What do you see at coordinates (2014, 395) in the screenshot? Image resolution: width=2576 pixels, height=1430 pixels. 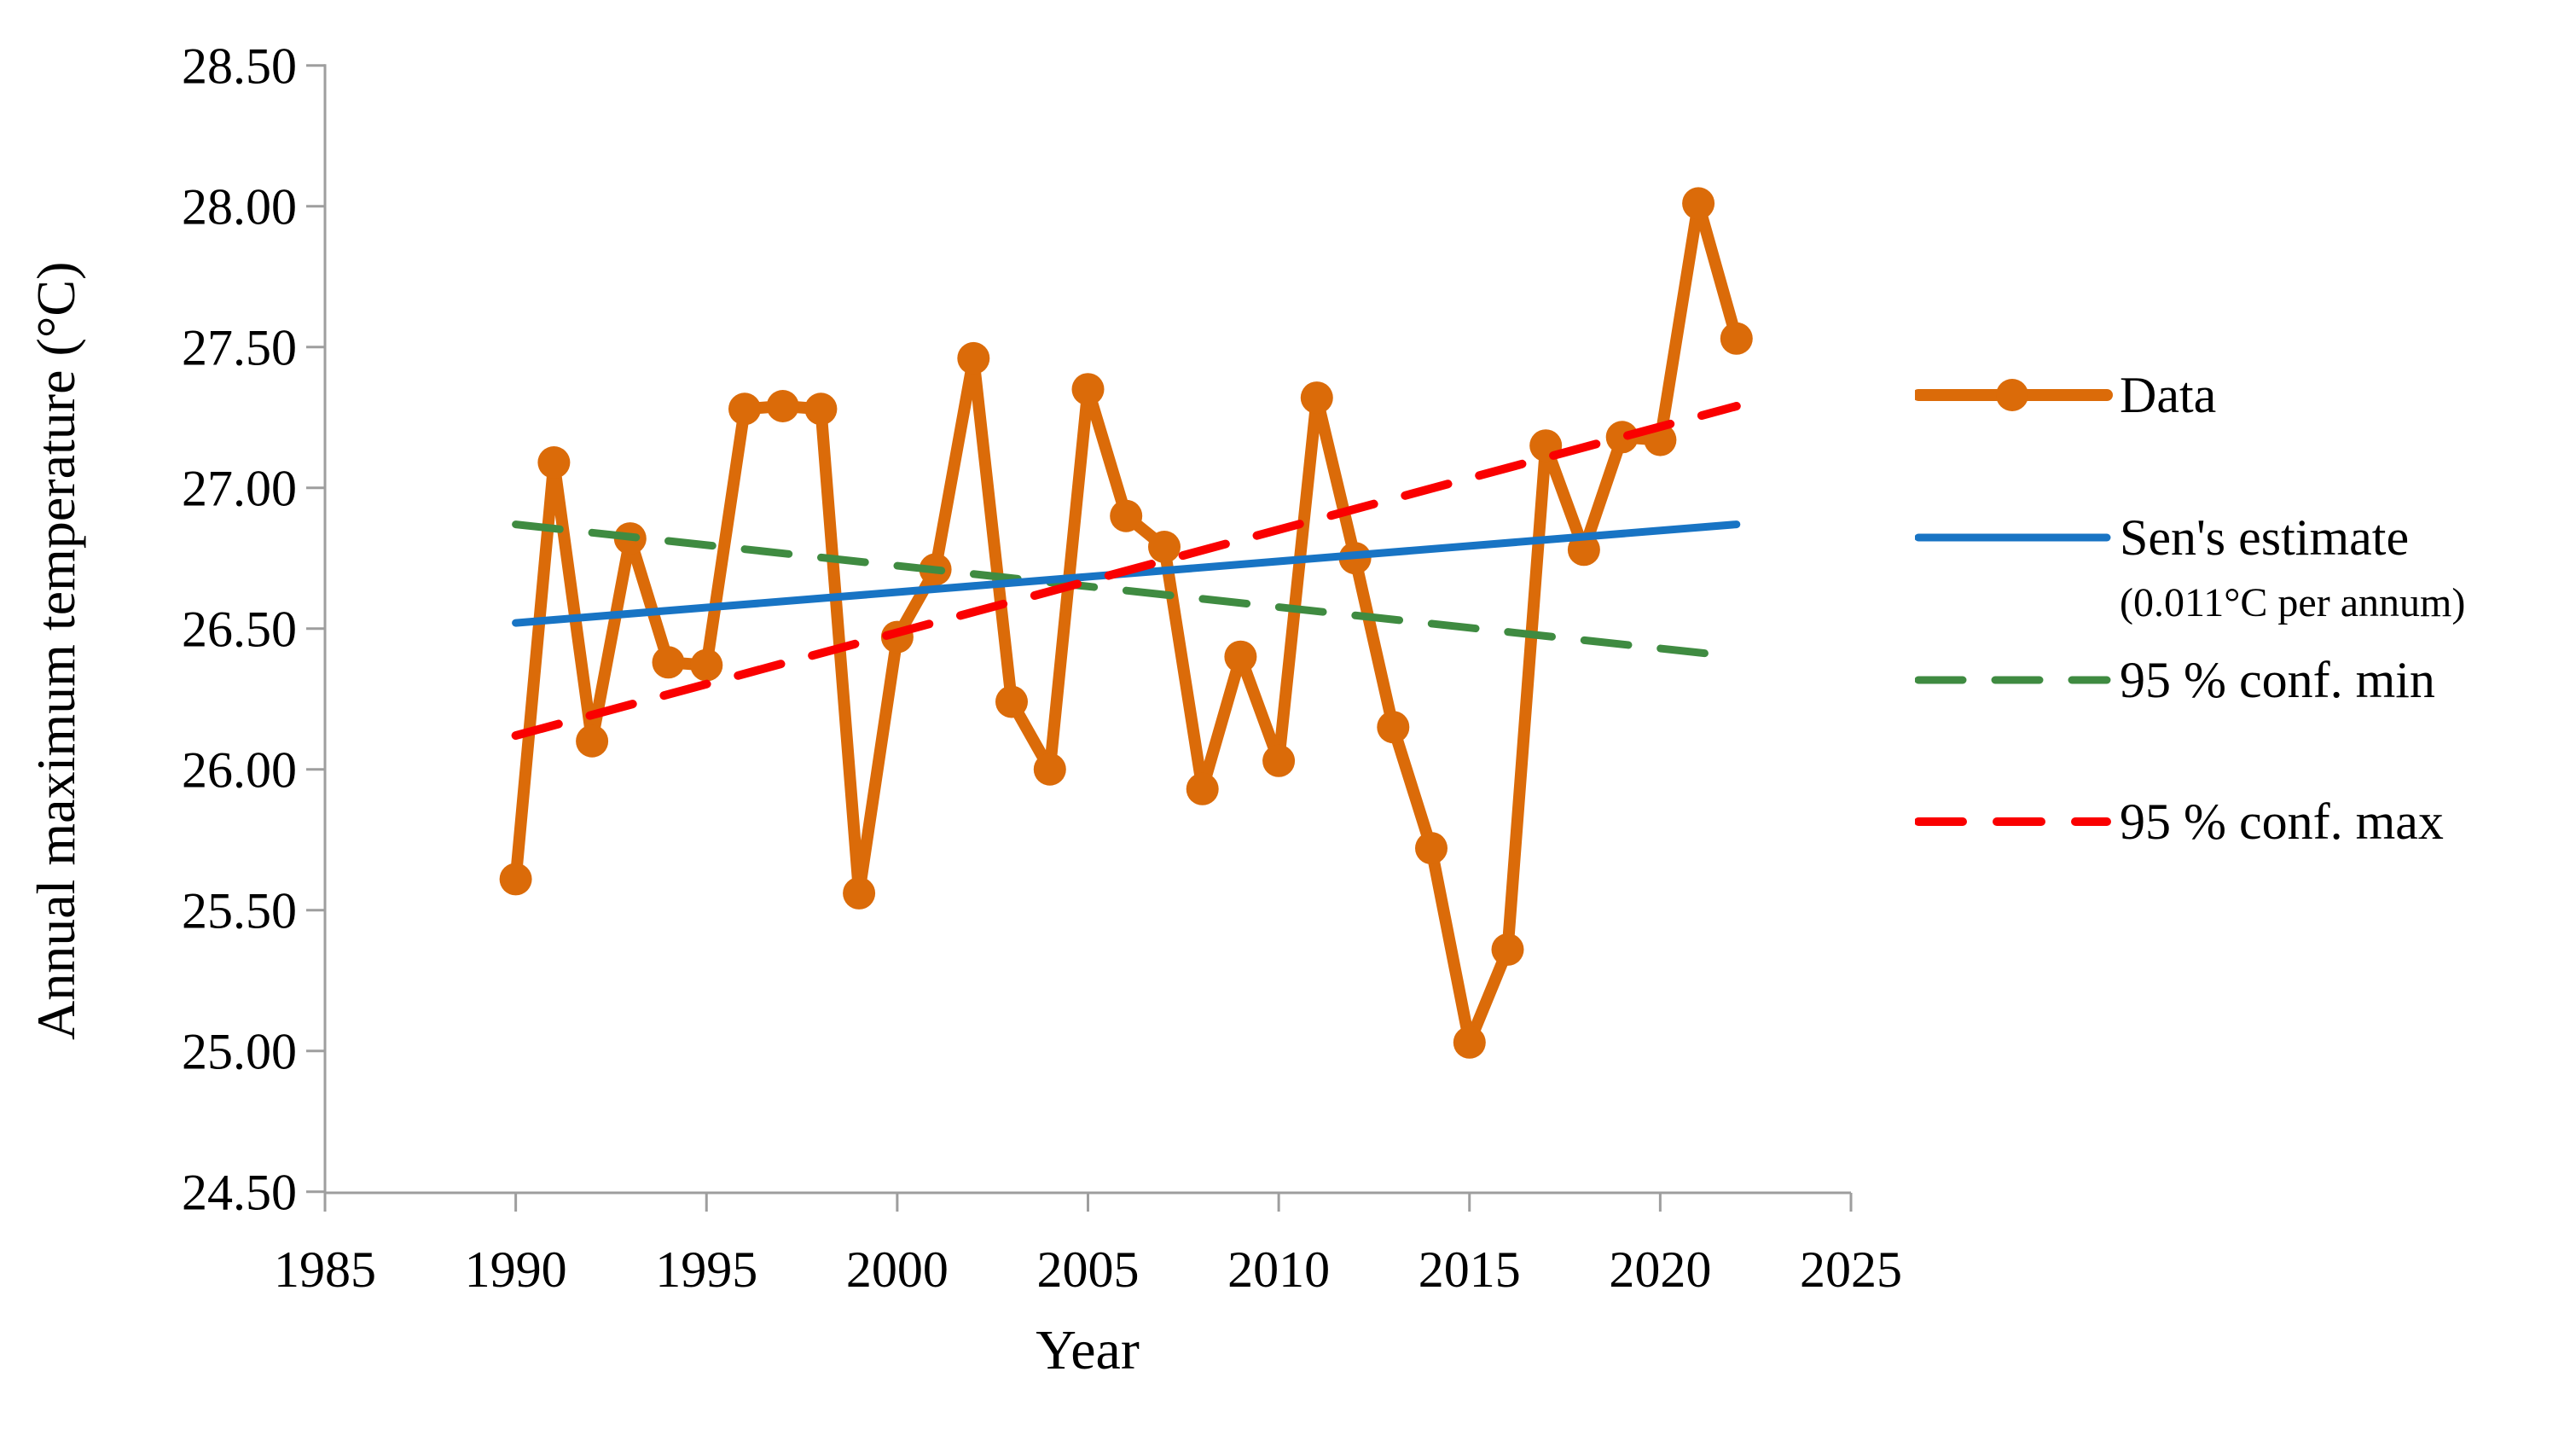 I see `data-series-swatch-icon` at bounding box center [2014, 395].